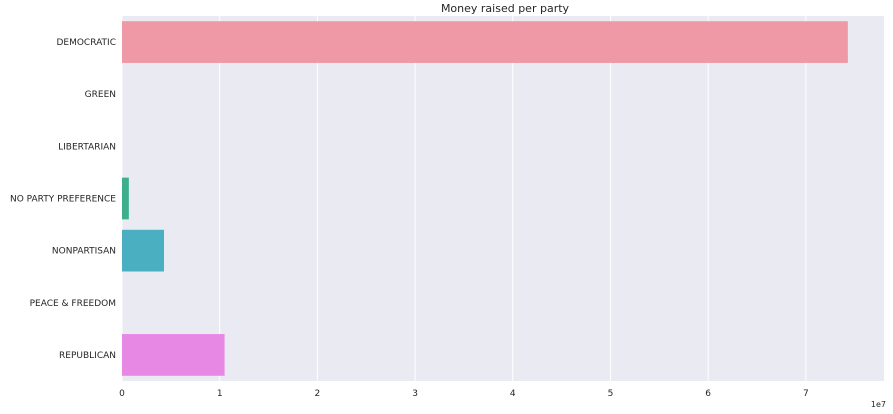  Describe the element at coordinates (84, 252) in the screenshot. I see `category-label-4: NONPARTISAN` at that location.